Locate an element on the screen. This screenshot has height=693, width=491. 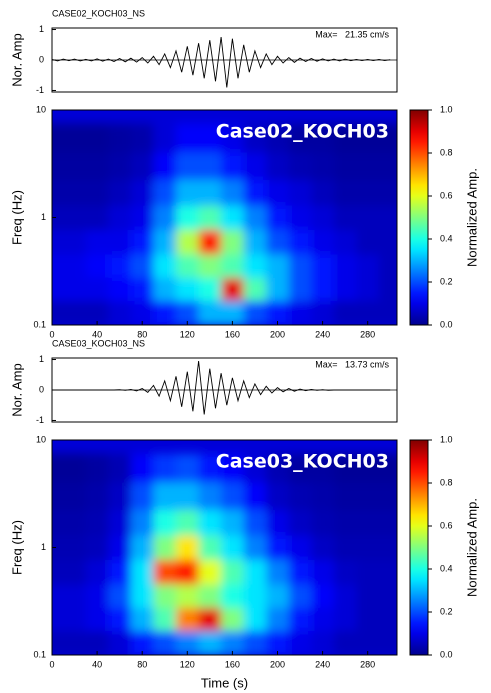
y-axis-label: Freq (Hz) is located at coordinates (16, 547).